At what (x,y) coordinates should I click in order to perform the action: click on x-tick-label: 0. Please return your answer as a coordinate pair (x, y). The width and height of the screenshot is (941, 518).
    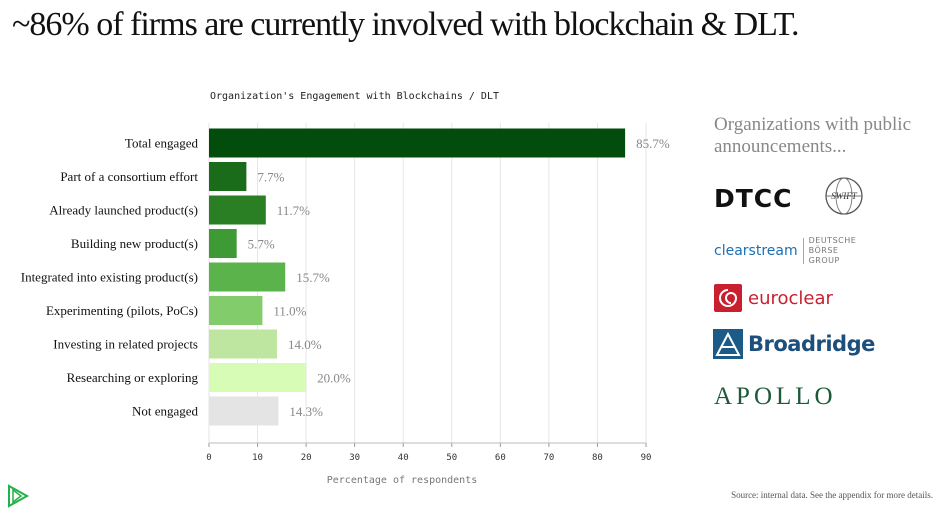
    Looking at the image, I should click on (208, 458).